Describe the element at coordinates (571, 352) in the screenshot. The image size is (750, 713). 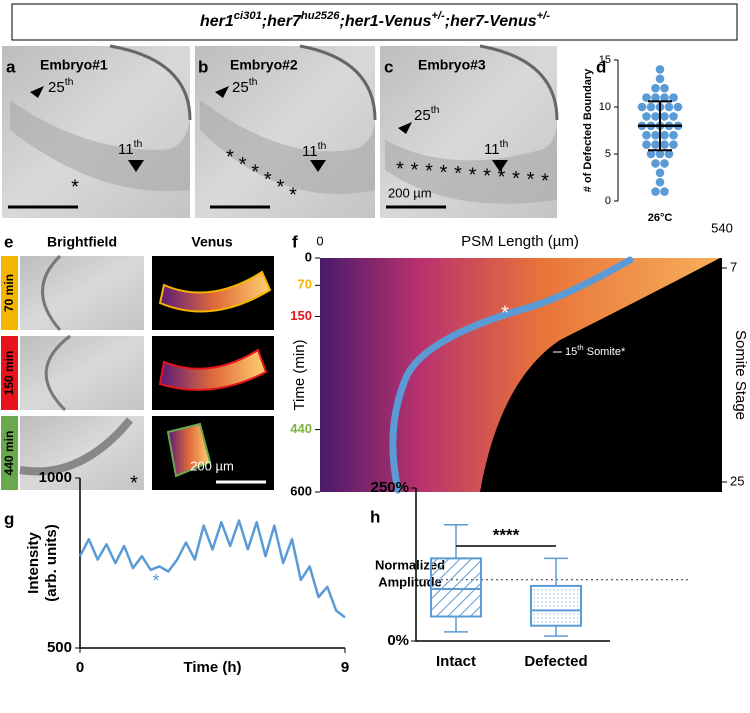
I see `text-part: 15` at that location.